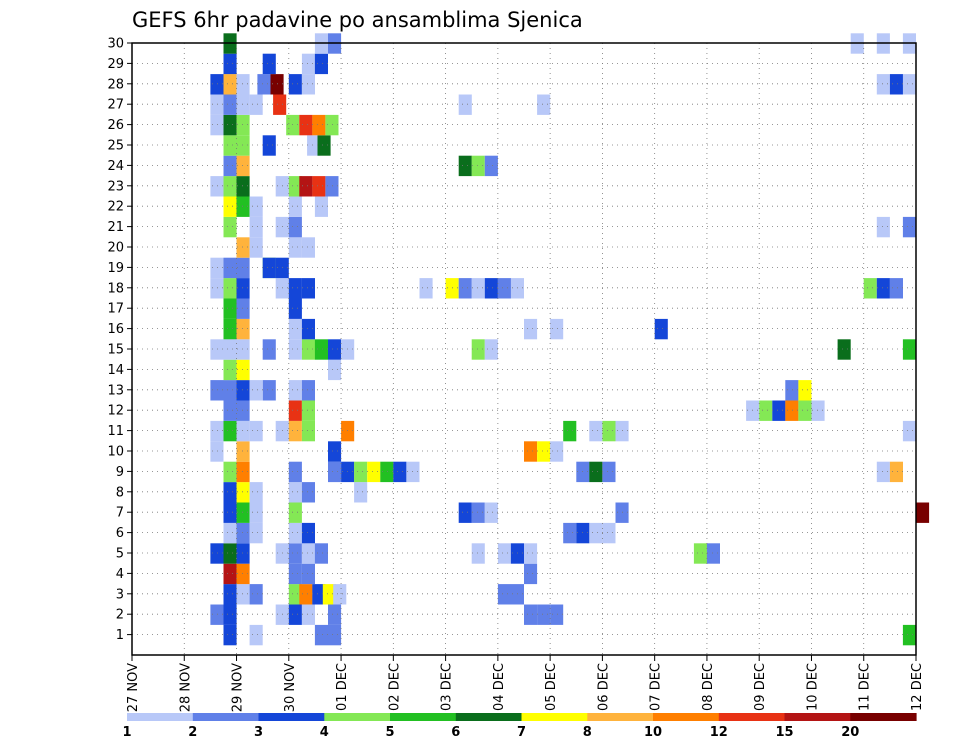 Image resolution: width=960 pixels, height=742 pixels. I want to click on x-tick-label: 01 DEC, so click(342, 687).